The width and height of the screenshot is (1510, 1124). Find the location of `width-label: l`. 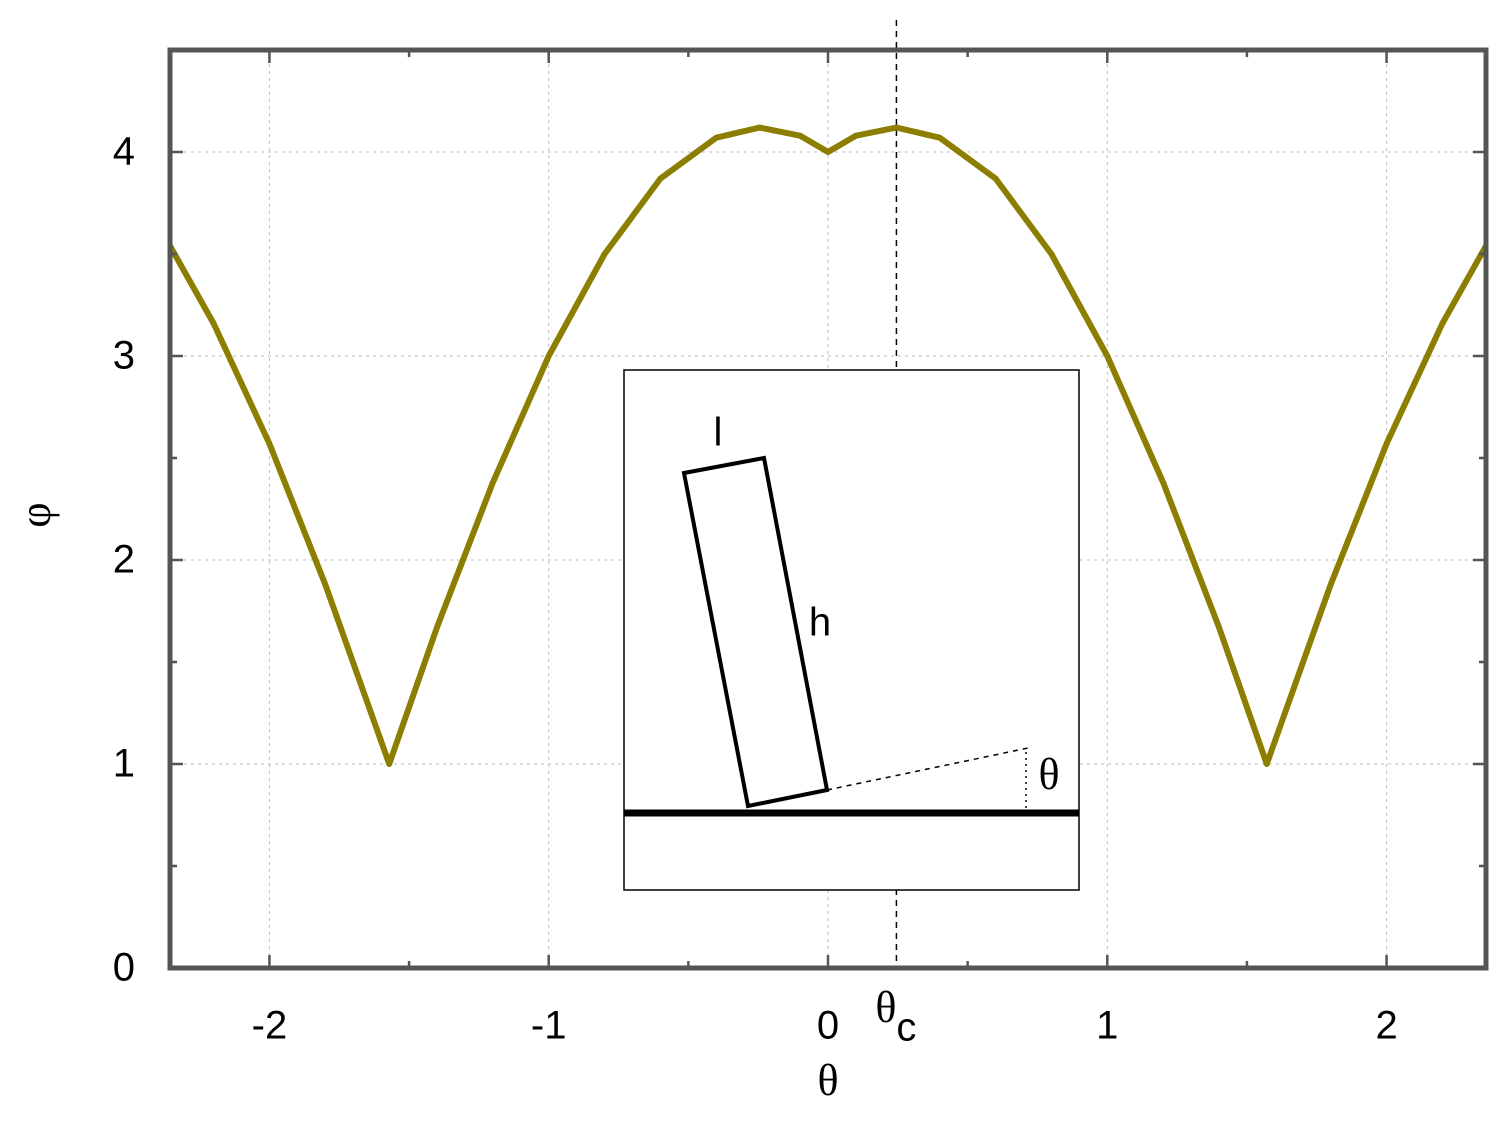

width-label: l is located at coordinates (718, 433).